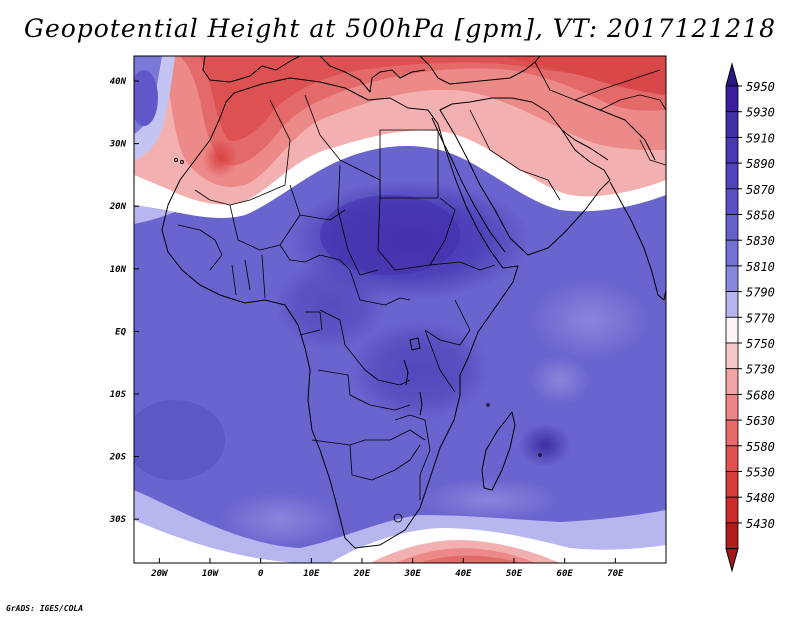  Describe the element at coordinates (565, 574) in the screenshot. I see `lon-tick-label: 60E` at that location.